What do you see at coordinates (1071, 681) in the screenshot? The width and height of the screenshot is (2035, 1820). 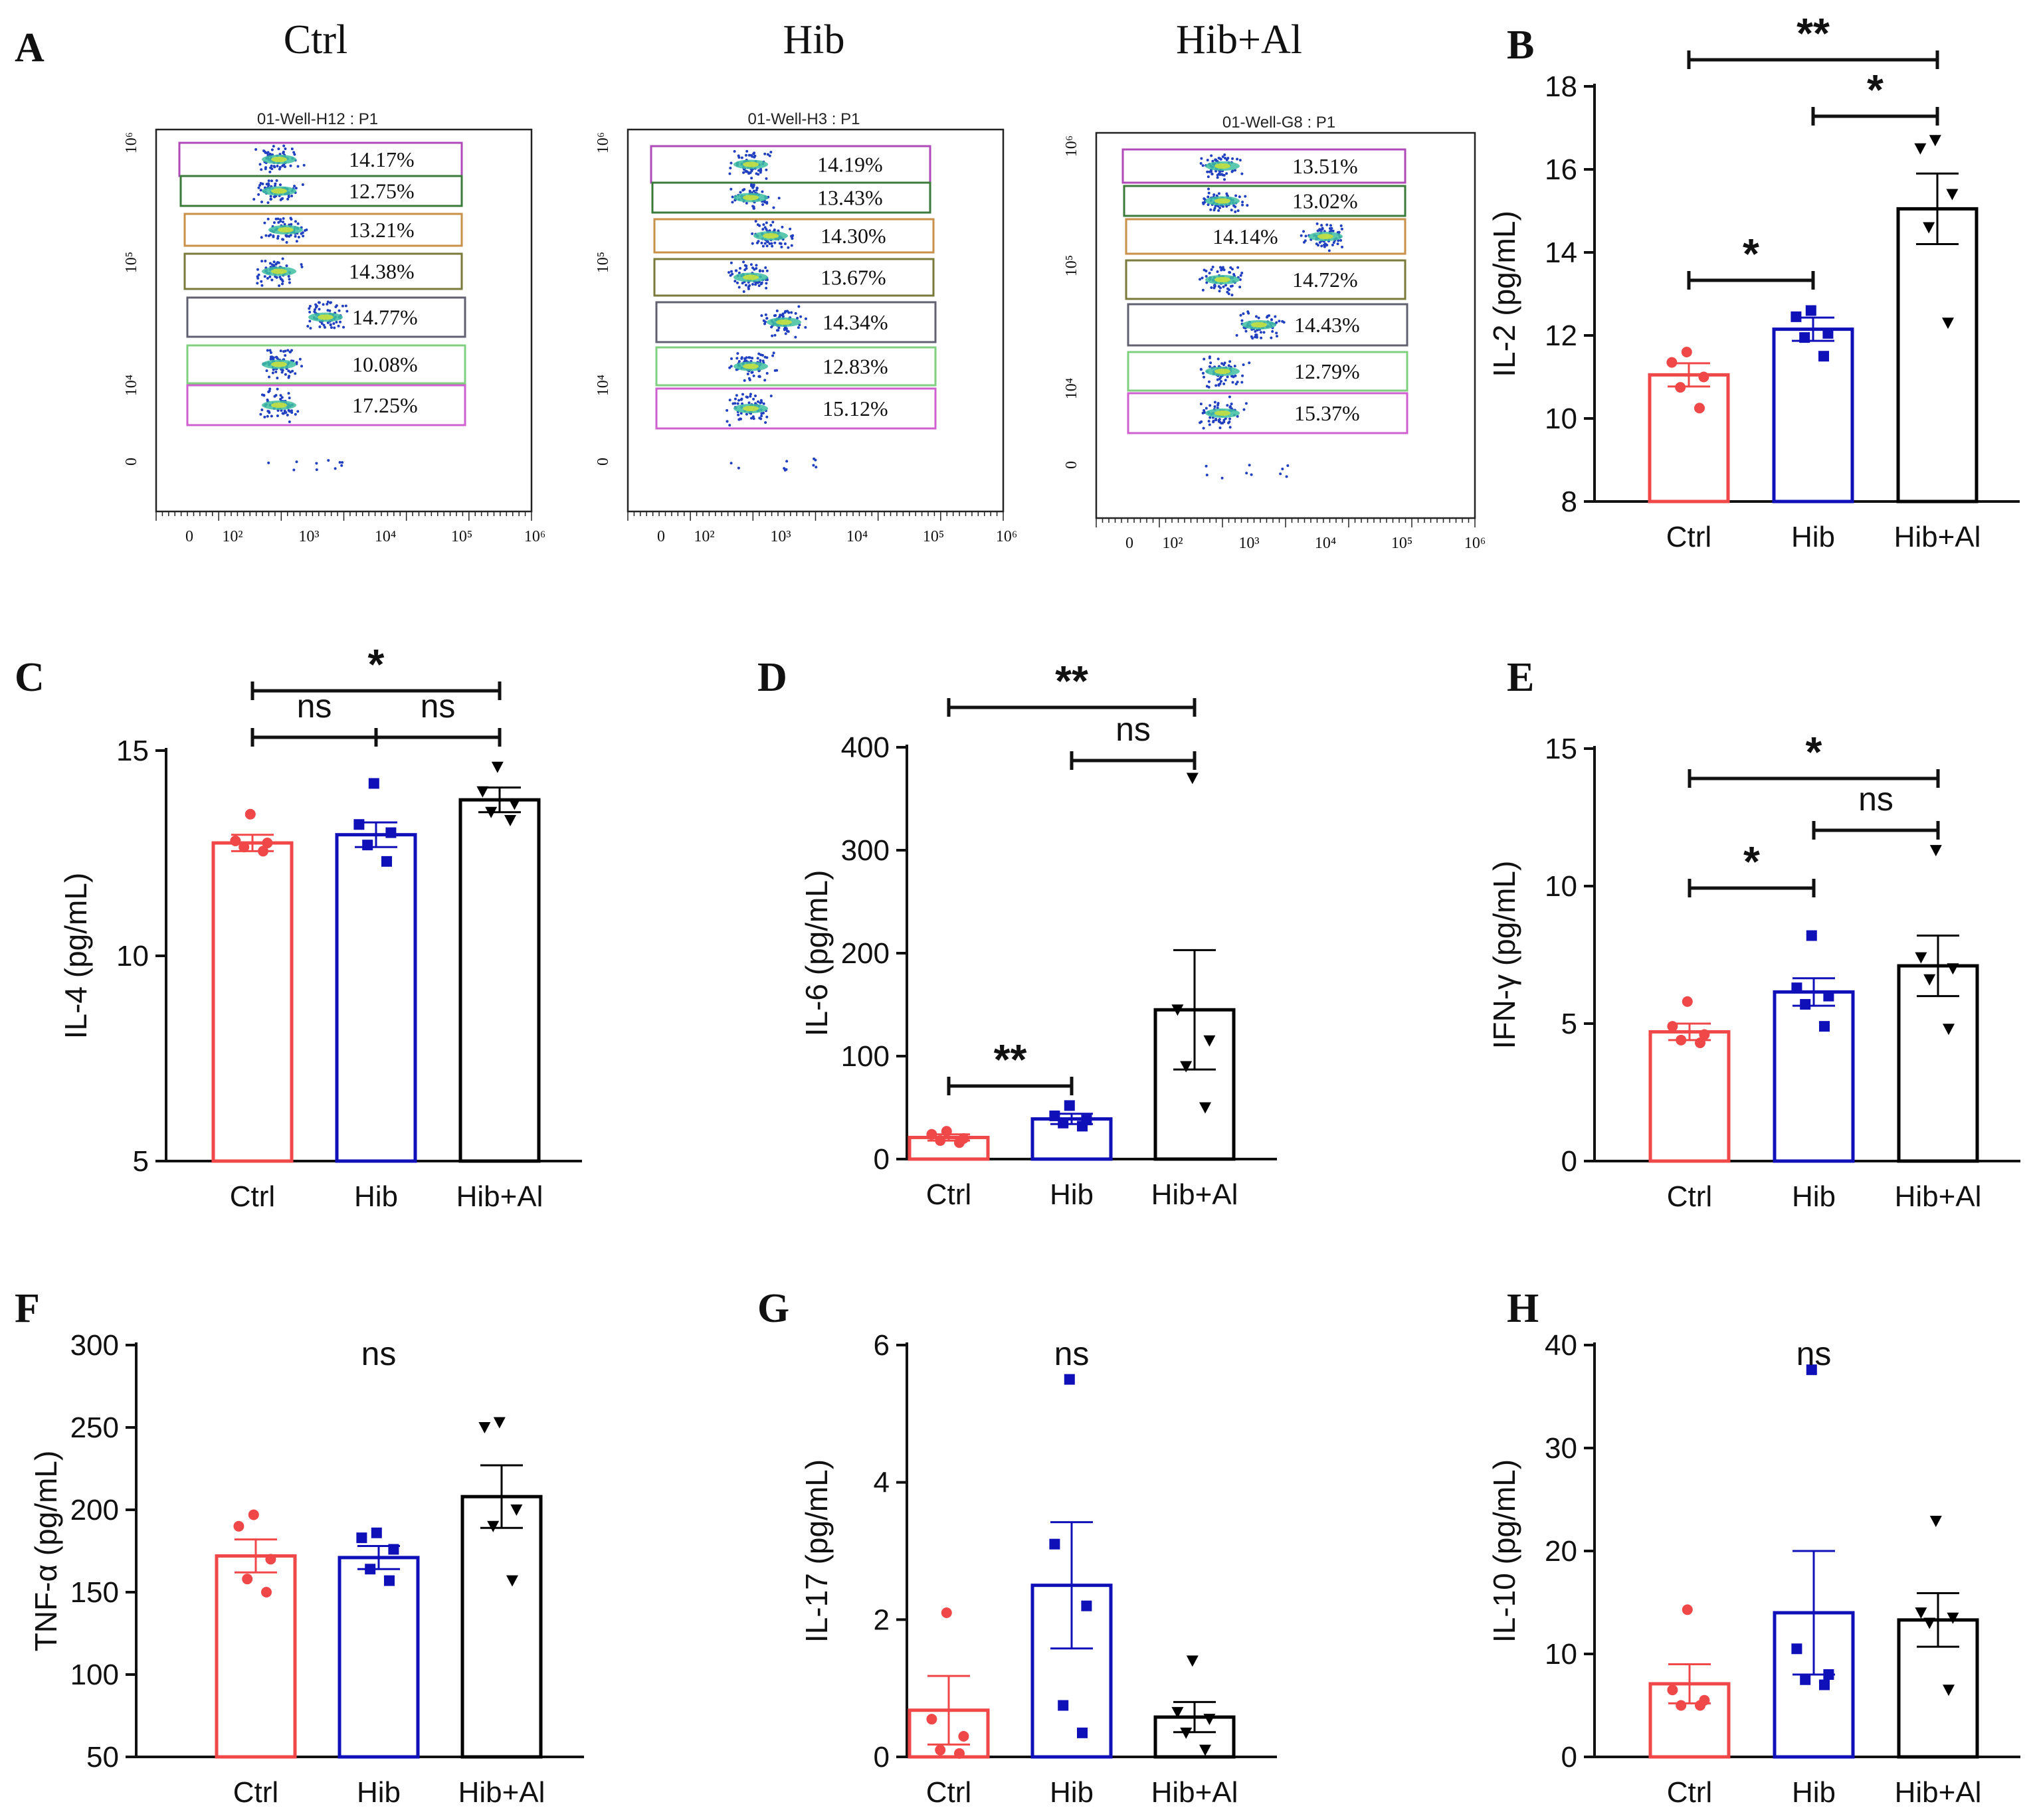 I see `significance-label: **` at bounding box center [1071, 681].